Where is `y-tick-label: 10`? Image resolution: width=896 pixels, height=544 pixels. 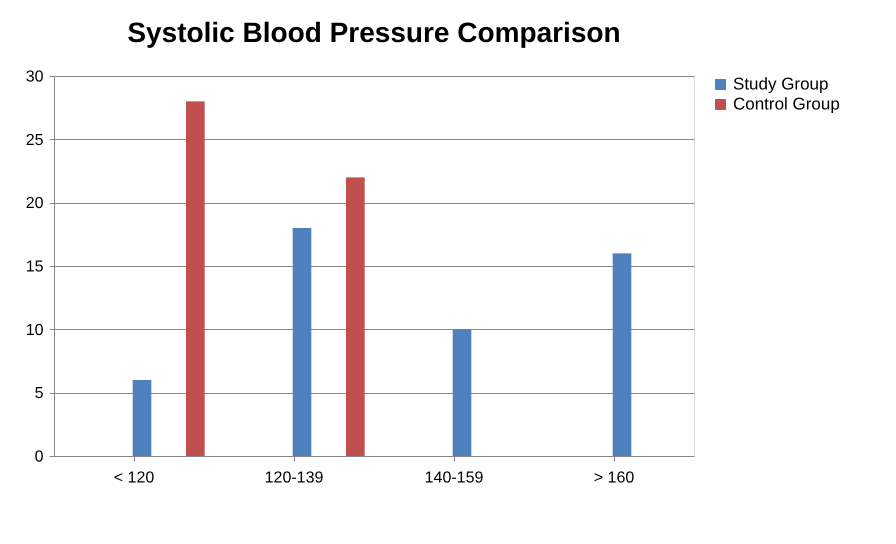 y-tick-label: 10 is located at coordinates (35, 330).